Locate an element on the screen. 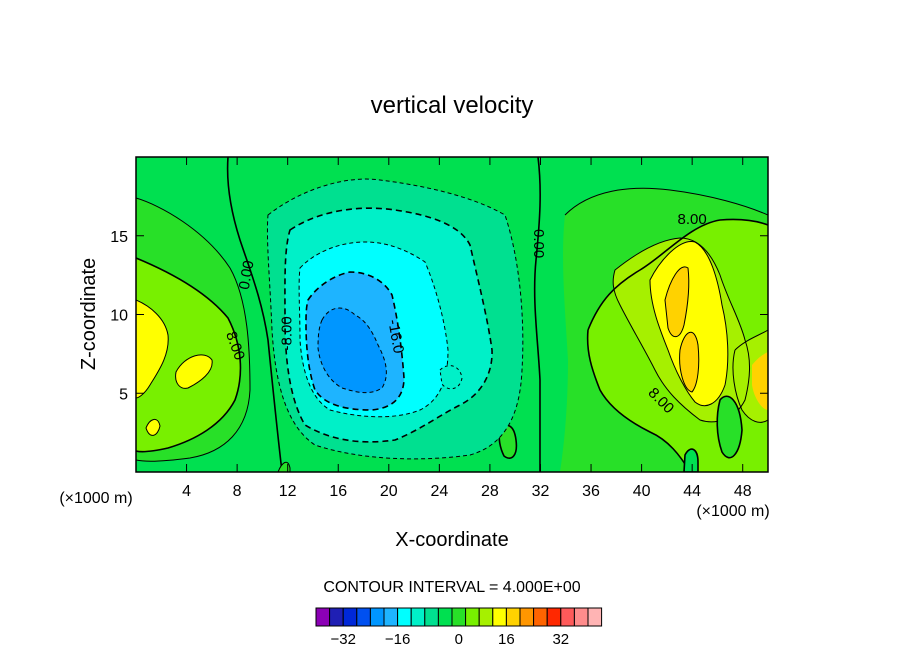 The height and width of the screenshot is (654, 904). x-tick-label: 16 is located at coordinates (338, 491).